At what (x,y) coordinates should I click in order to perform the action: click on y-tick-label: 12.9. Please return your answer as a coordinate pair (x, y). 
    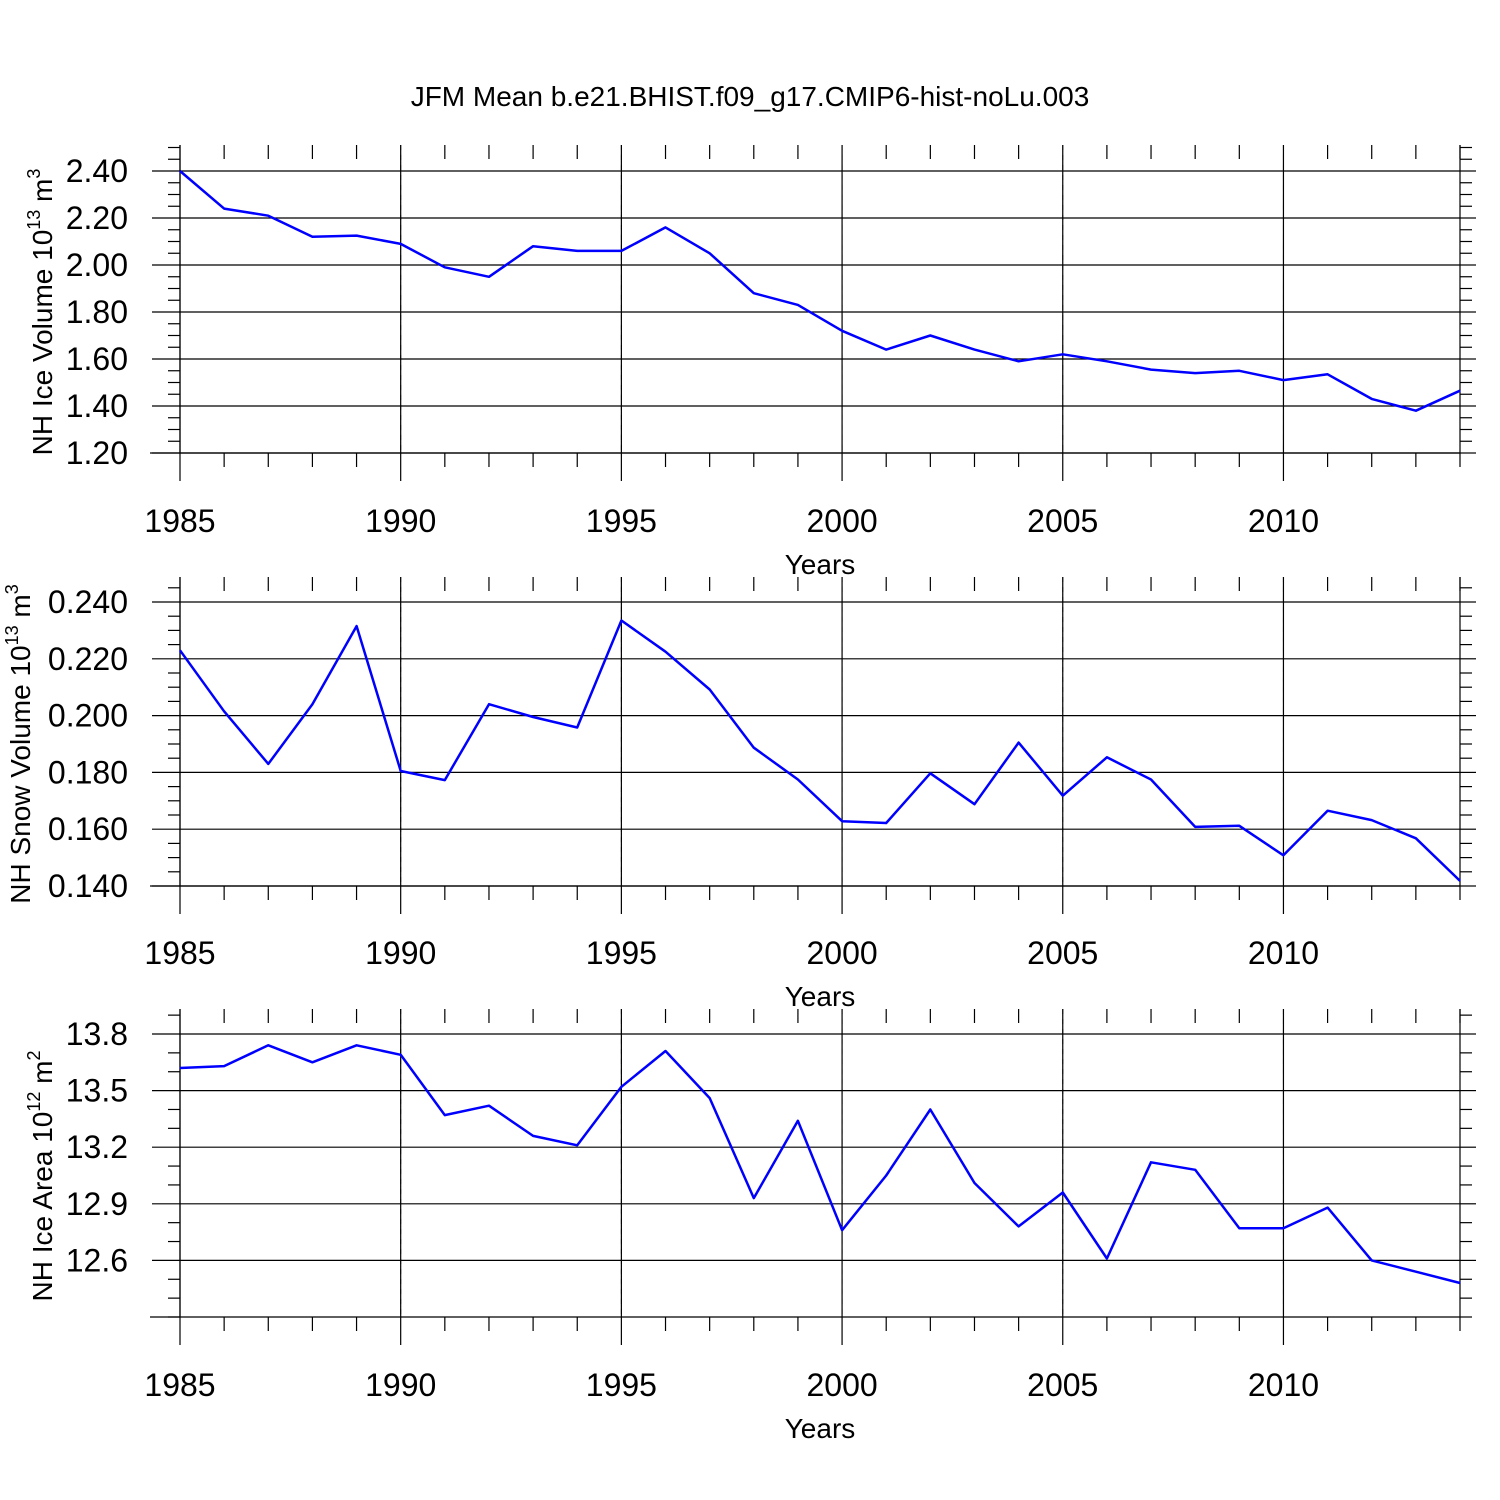
    Looking at the image, I should click on (97, 1204).